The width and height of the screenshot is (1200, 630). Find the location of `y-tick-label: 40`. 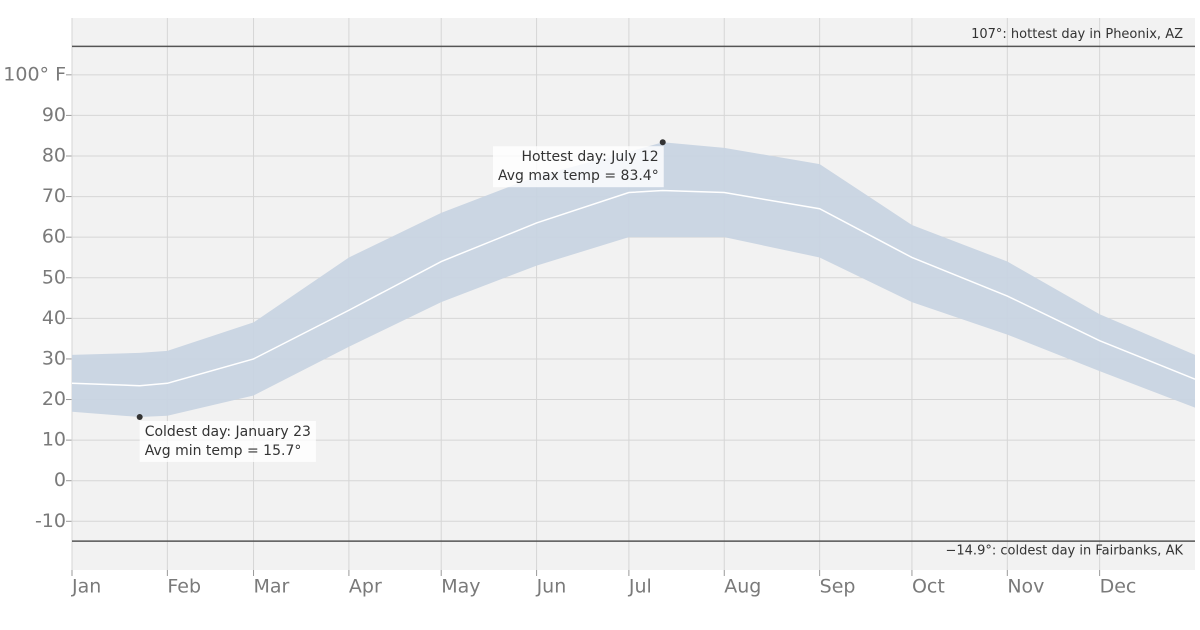

y-tick-label: 40 is located at coordinates (54, 318).